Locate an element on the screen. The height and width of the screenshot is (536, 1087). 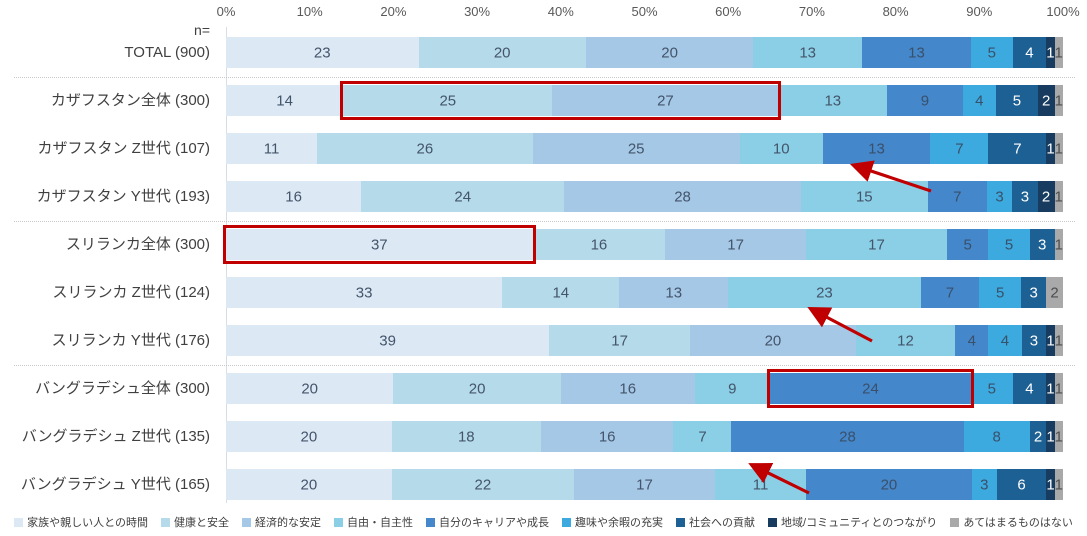
row-label: スリランカ Y世代 (176) is located at coordinates (130, 340).